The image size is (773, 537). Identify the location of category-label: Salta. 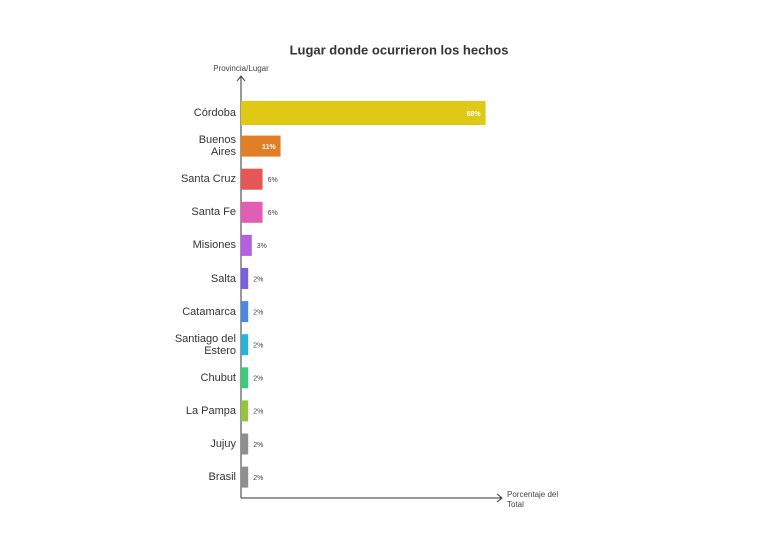
(223, 278).